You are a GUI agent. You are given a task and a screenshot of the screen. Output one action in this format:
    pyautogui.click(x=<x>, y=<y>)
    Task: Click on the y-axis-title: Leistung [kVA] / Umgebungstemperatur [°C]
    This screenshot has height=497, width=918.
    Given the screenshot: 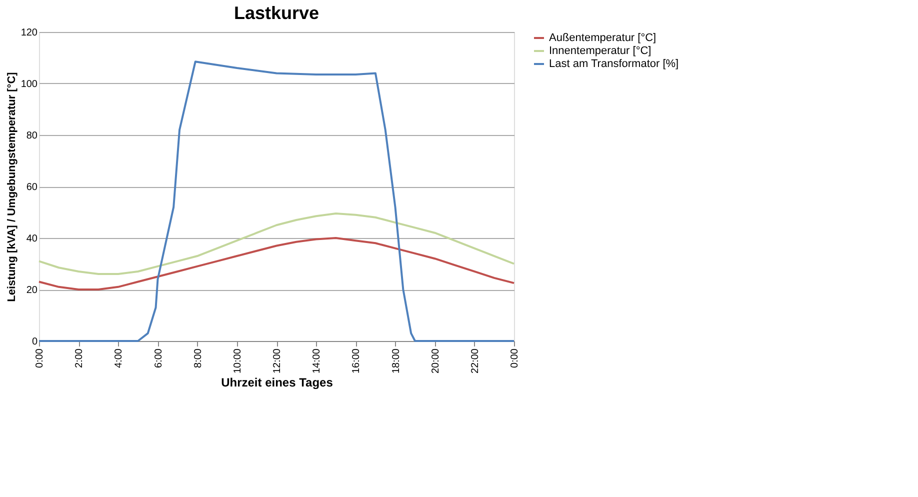 What is the action you would take?
    pyautogui.click(x=12, y=187)
    